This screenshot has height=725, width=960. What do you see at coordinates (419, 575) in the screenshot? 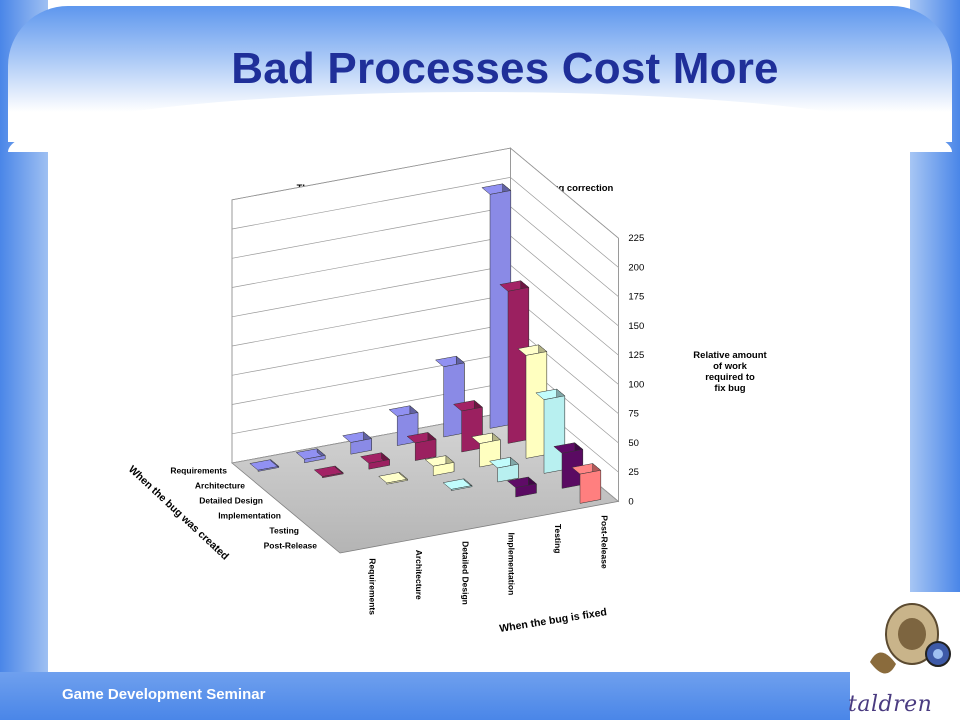
I see `x-category-label: Architecture` at bounding box center [419, 575].